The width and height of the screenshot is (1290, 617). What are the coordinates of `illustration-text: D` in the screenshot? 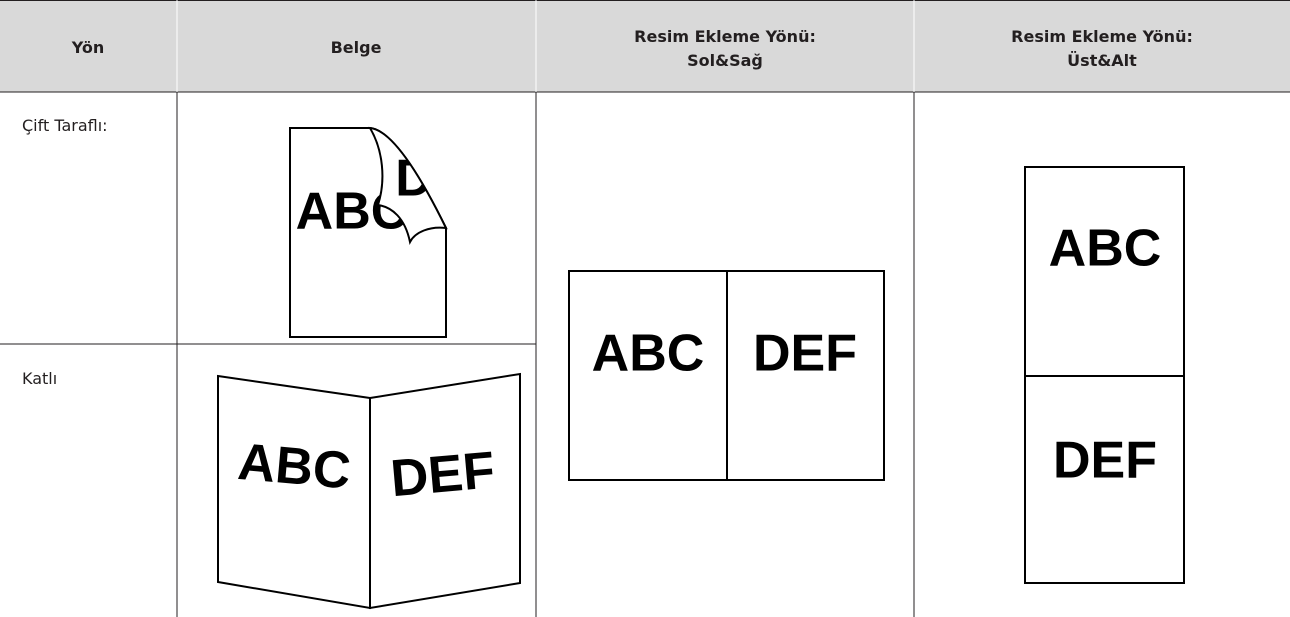 It's located at (414, 179).